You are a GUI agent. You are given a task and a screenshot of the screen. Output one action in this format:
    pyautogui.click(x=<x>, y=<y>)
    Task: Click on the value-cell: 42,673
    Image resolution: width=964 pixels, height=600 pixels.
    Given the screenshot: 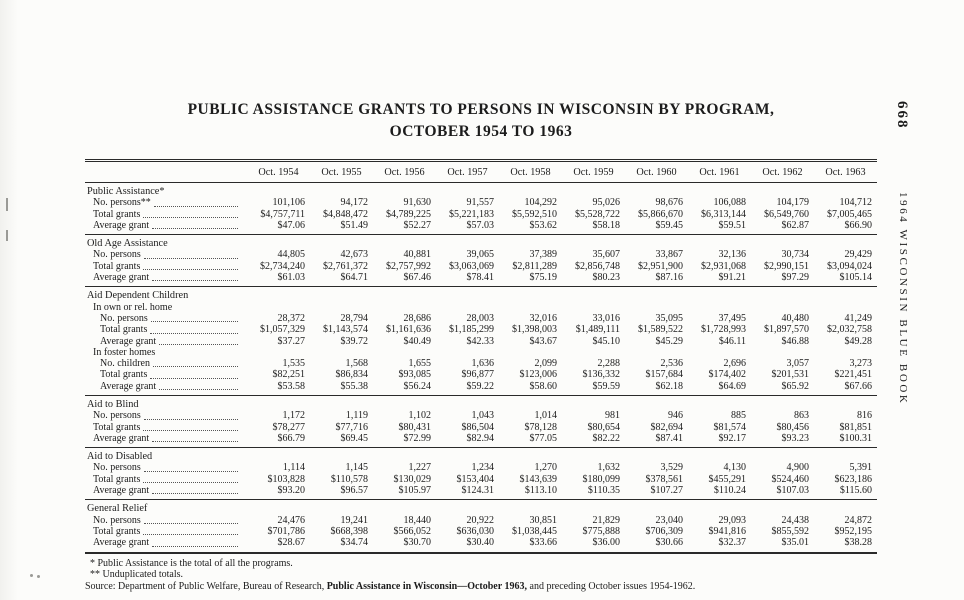 What is the action you would take?
    pyautogui.click(x=354, y=255)
    